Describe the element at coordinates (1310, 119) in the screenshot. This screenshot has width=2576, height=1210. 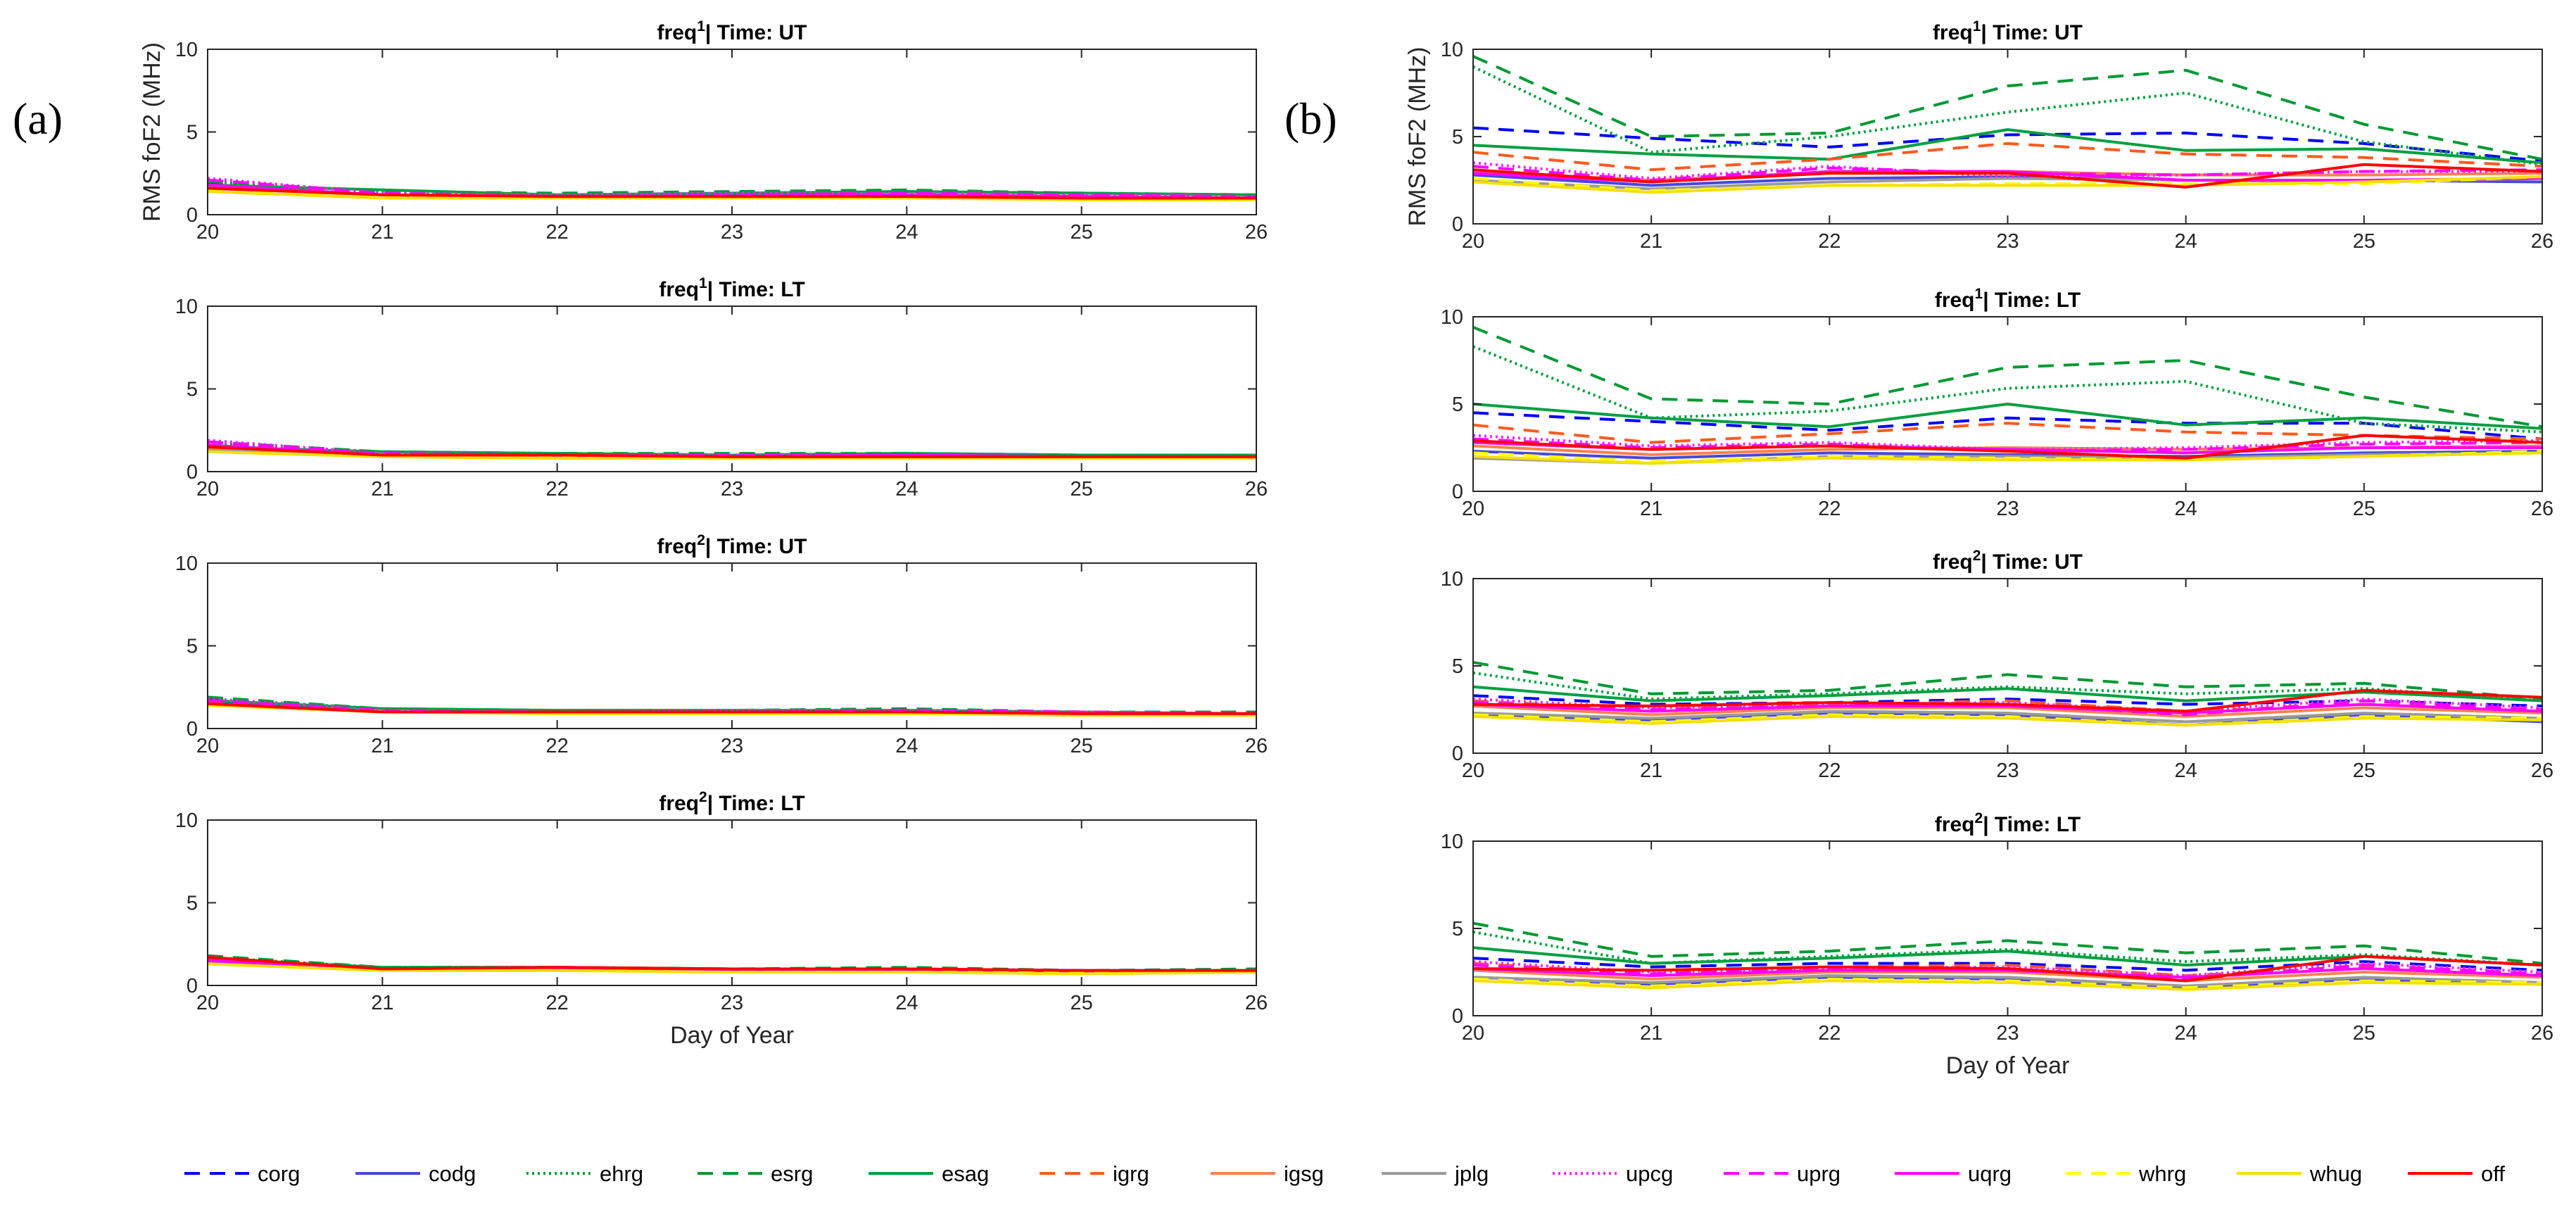
I see `panel-label-b: (b)` at that location.